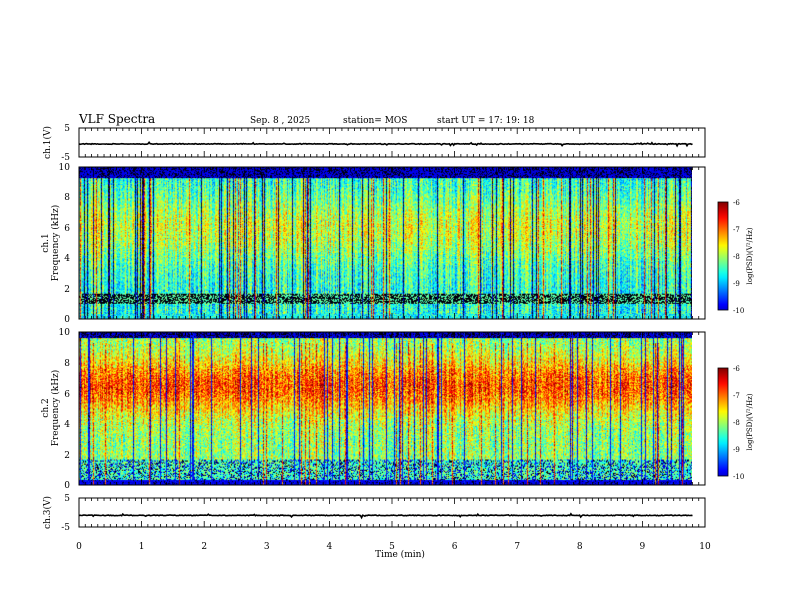 The width and height of the screenshot is (792, 612). Describe the element at coordinates (736, 396) in the screenshot. I see `ch2-cbtick-m7: -7` at that location.